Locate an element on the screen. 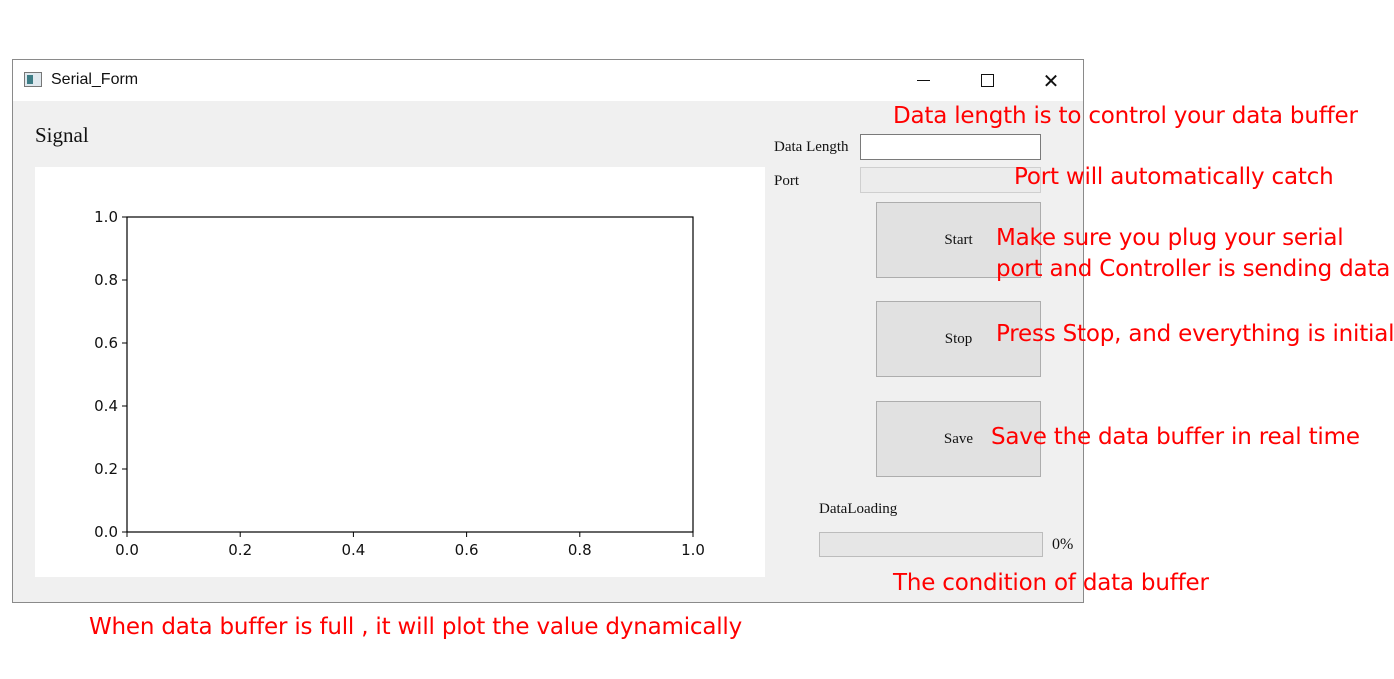  progress-percent: 0% is located at coordinates (1063, 544).